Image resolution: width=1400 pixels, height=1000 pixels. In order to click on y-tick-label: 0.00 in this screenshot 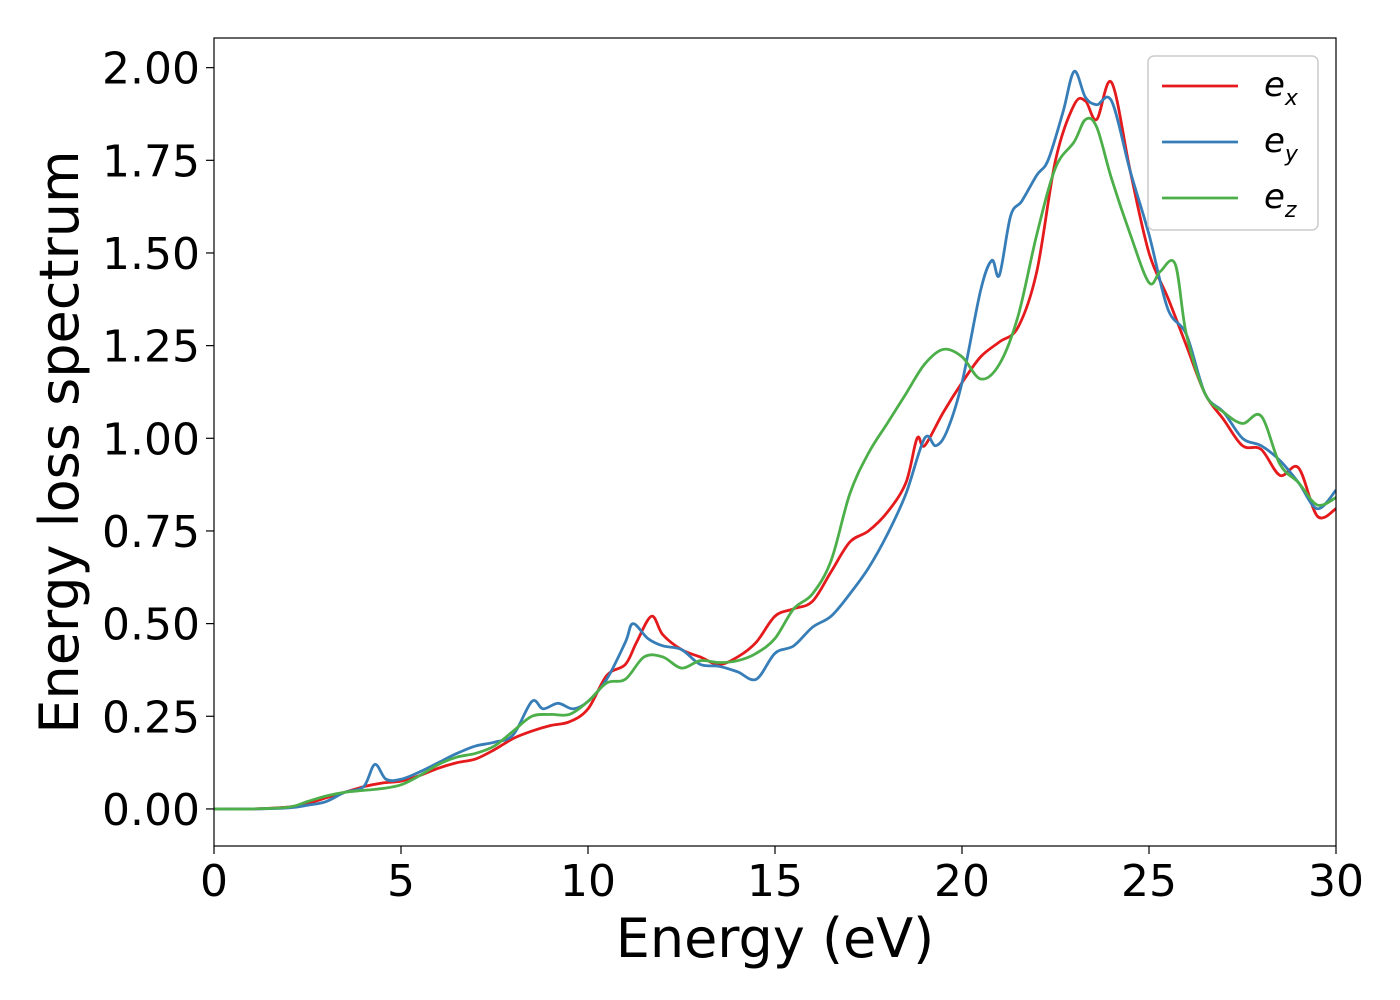, I will do `click(151, 810)`.